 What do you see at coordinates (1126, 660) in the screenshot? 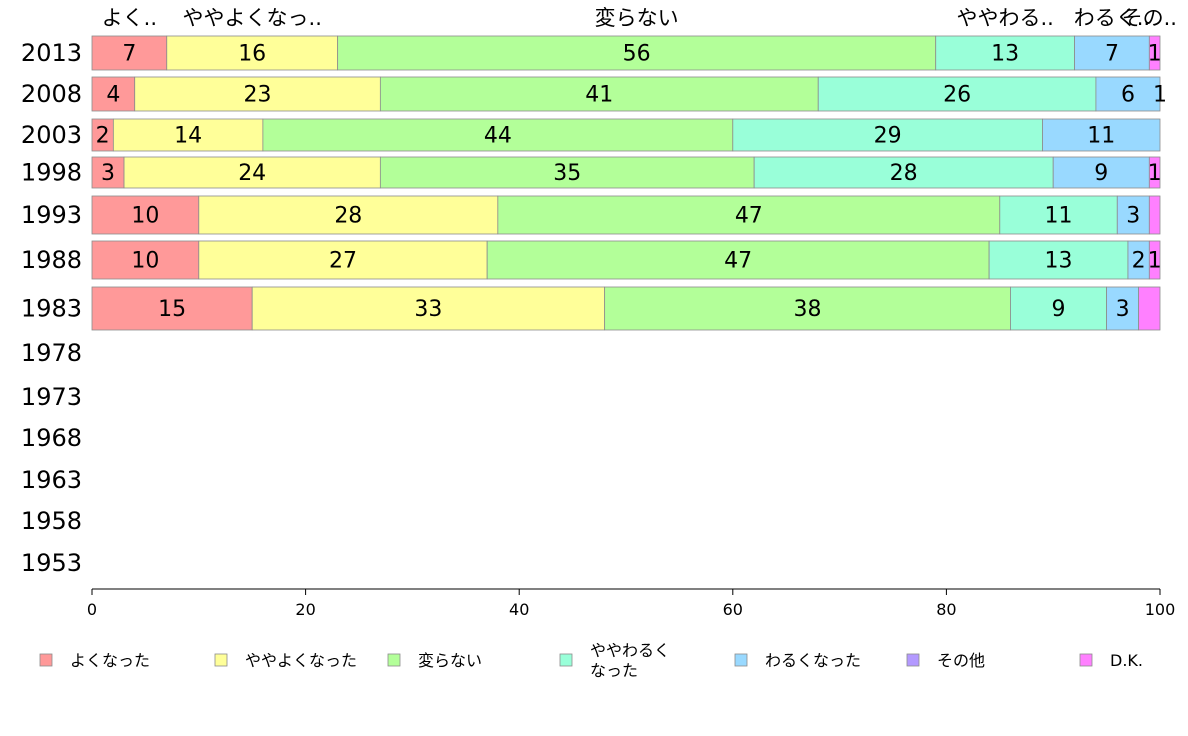
I see `legend-label: D.K.` at bounding box center [1126, 660].